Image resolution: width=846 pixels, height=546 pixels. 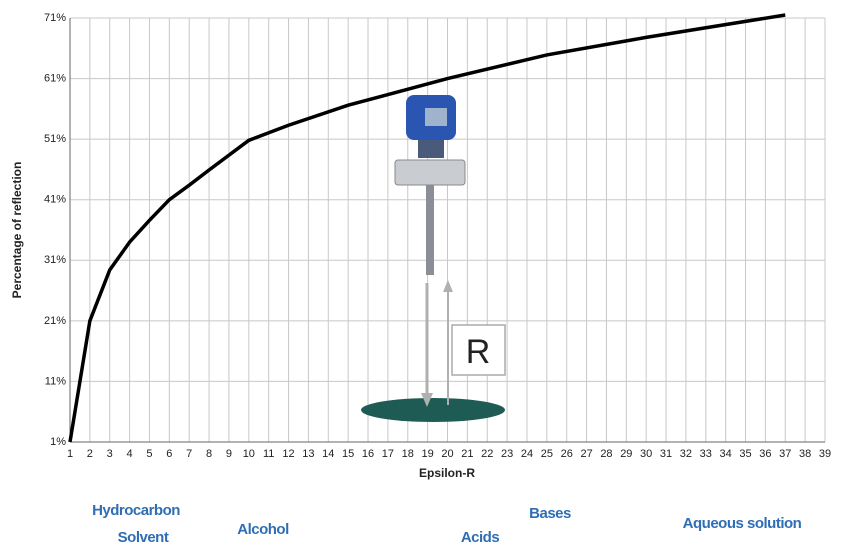 I want to click on reflection-box, so click(x=478, y=350).